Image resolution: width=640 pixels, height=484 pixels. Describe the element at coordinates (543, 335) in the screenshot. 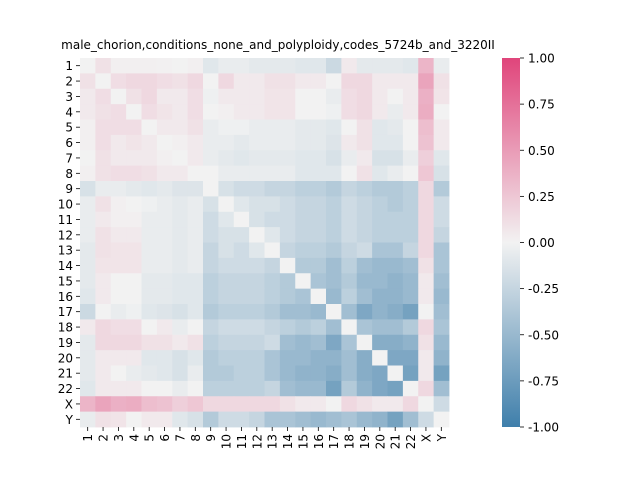

I see `colorbar-tick-label: -0.50` at that location.